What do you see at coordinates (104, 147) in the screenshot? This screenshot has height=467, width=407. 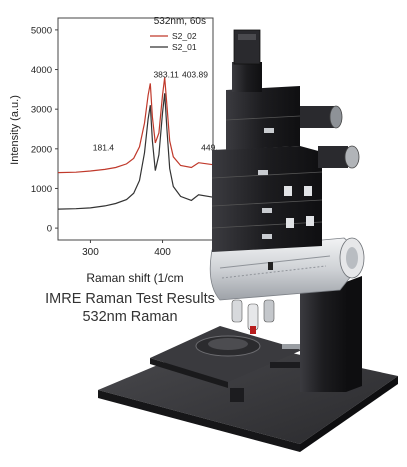 I see `peak-annotation: 181.4` at bounding box center [104, 147].